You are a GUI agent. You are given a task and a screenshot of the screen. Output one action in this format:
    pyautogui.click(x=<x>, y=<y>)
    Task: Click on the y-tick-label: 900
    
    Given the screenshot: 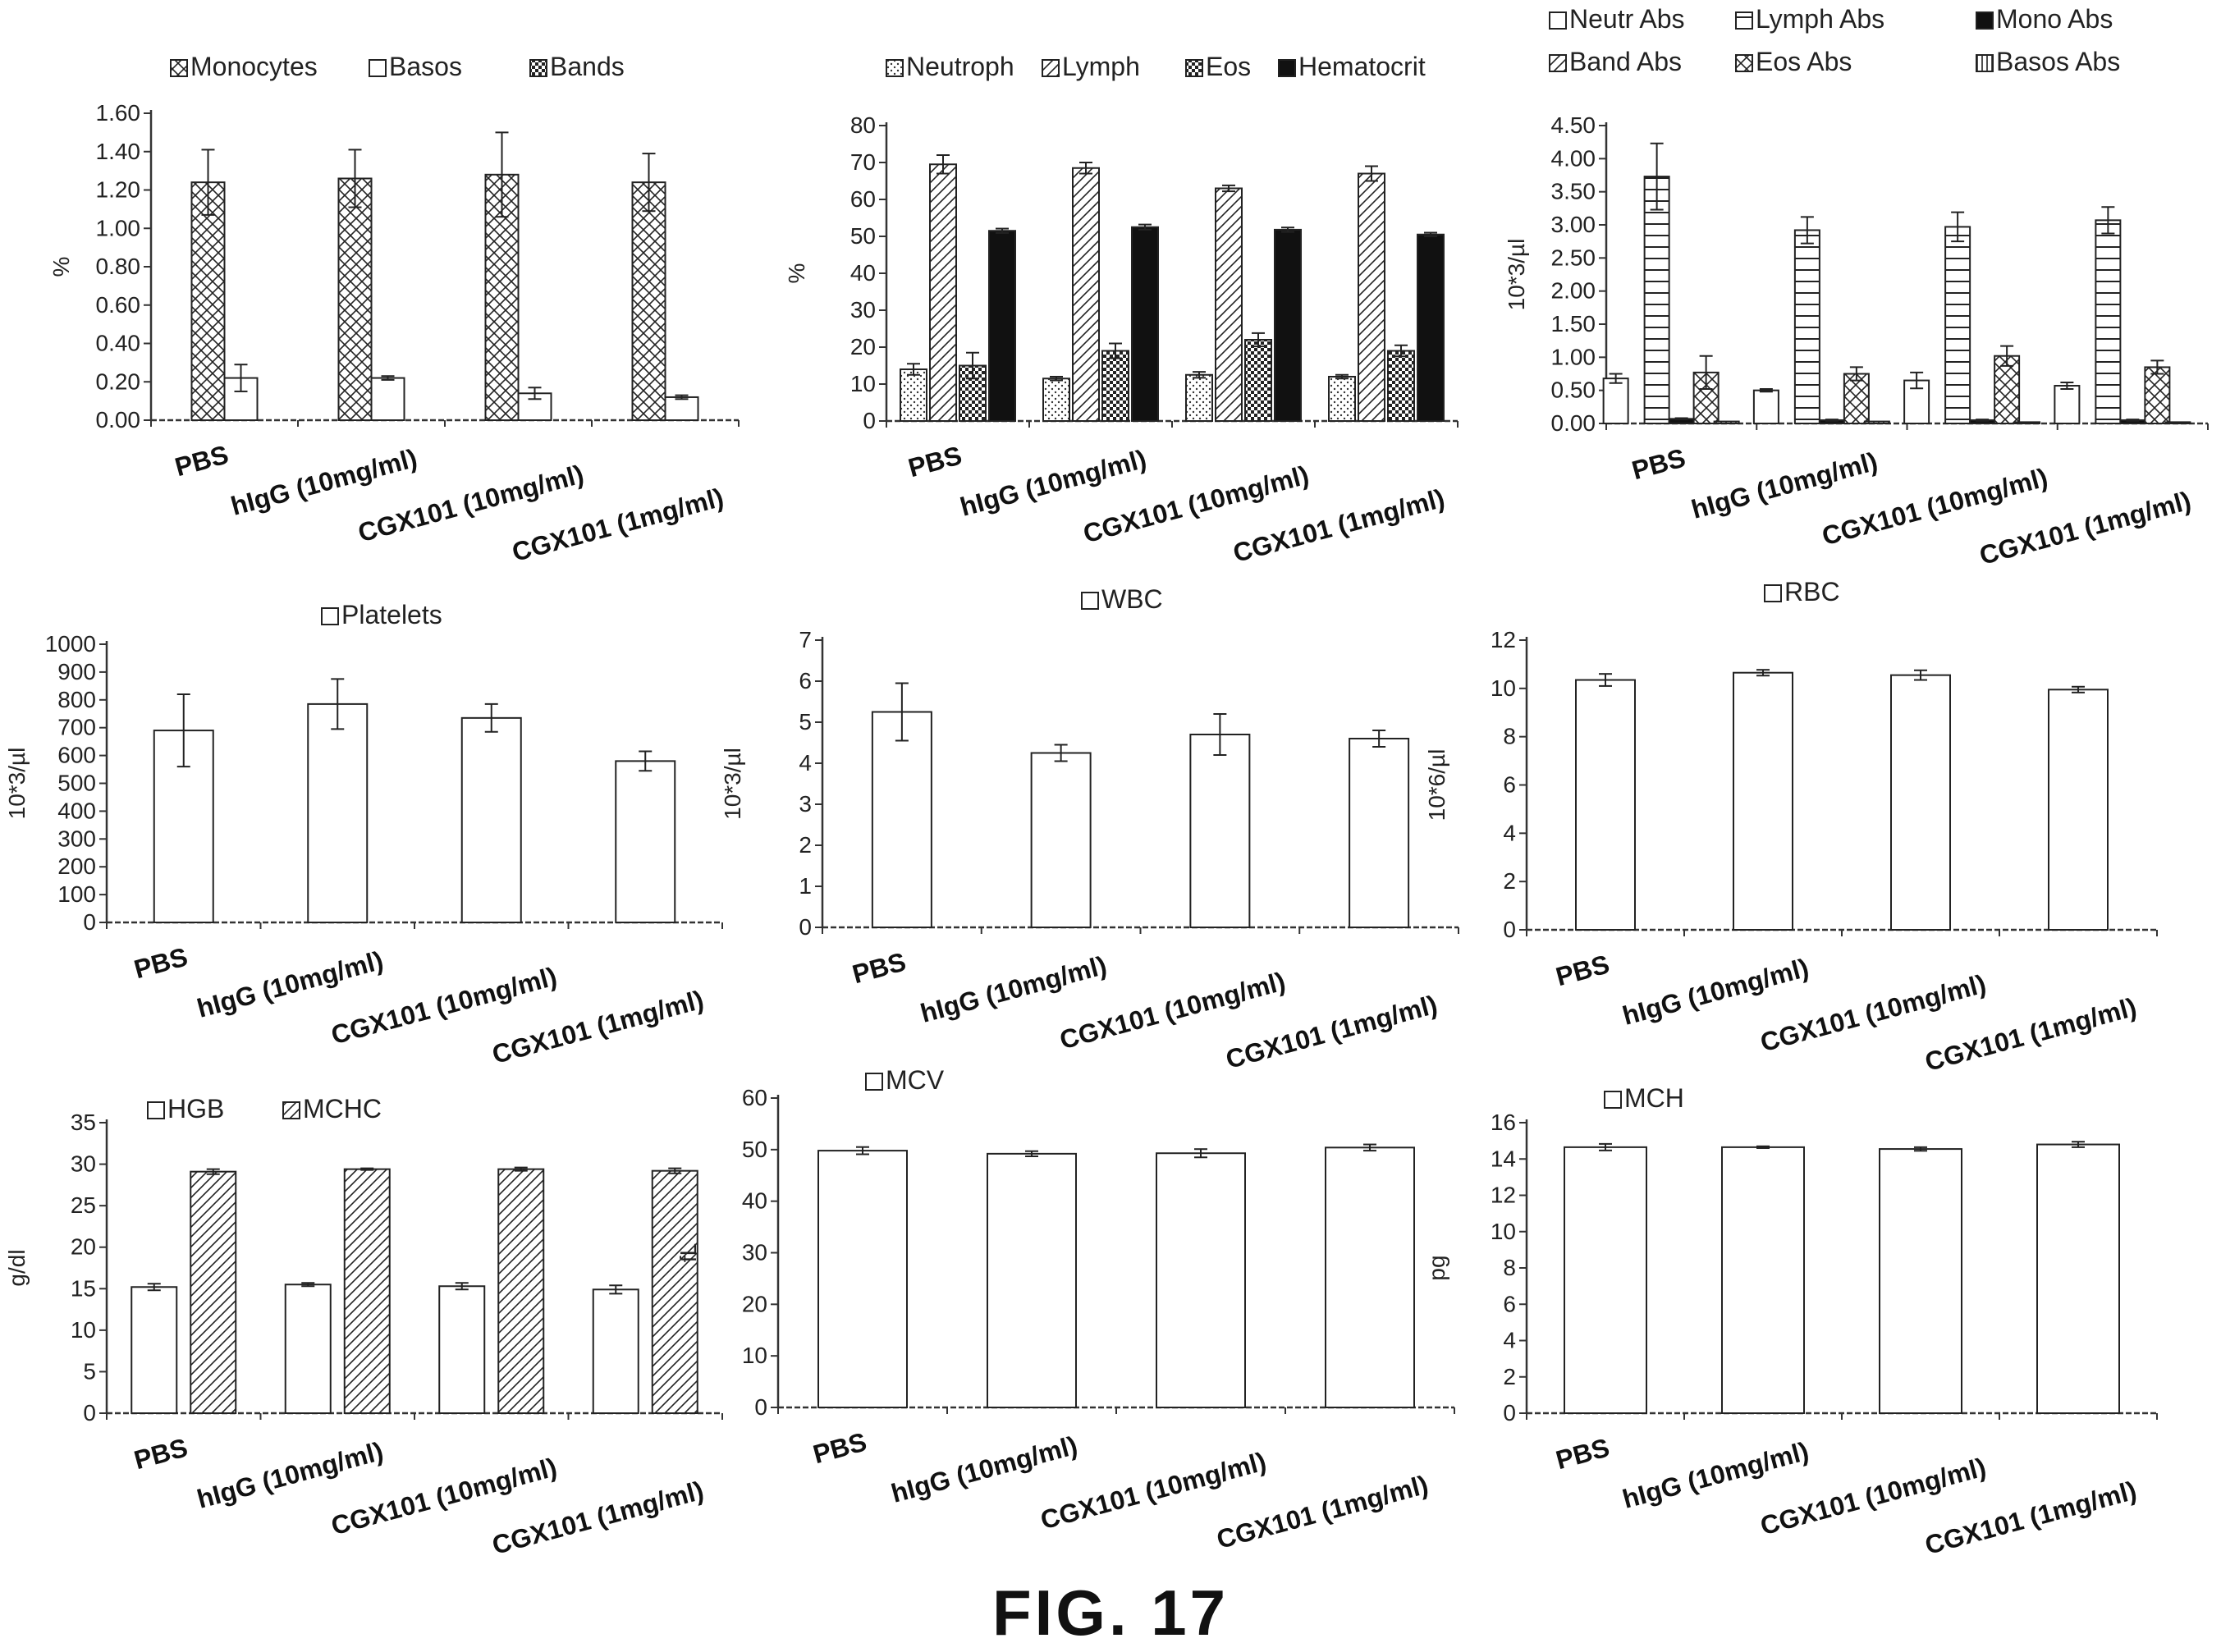 What is the action you would take?
    pyautogui.click(x=76, y=671)
    